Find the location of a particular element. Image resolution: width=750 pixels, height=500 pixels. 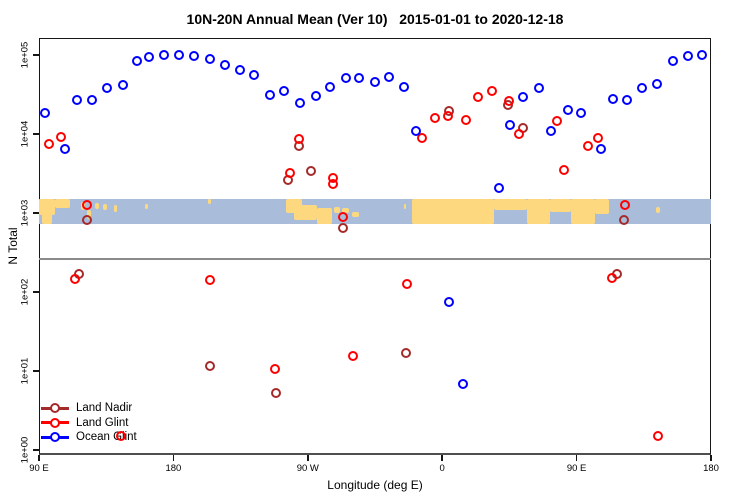

land-nadir-marker-icon is located at coordinates (55, 408).